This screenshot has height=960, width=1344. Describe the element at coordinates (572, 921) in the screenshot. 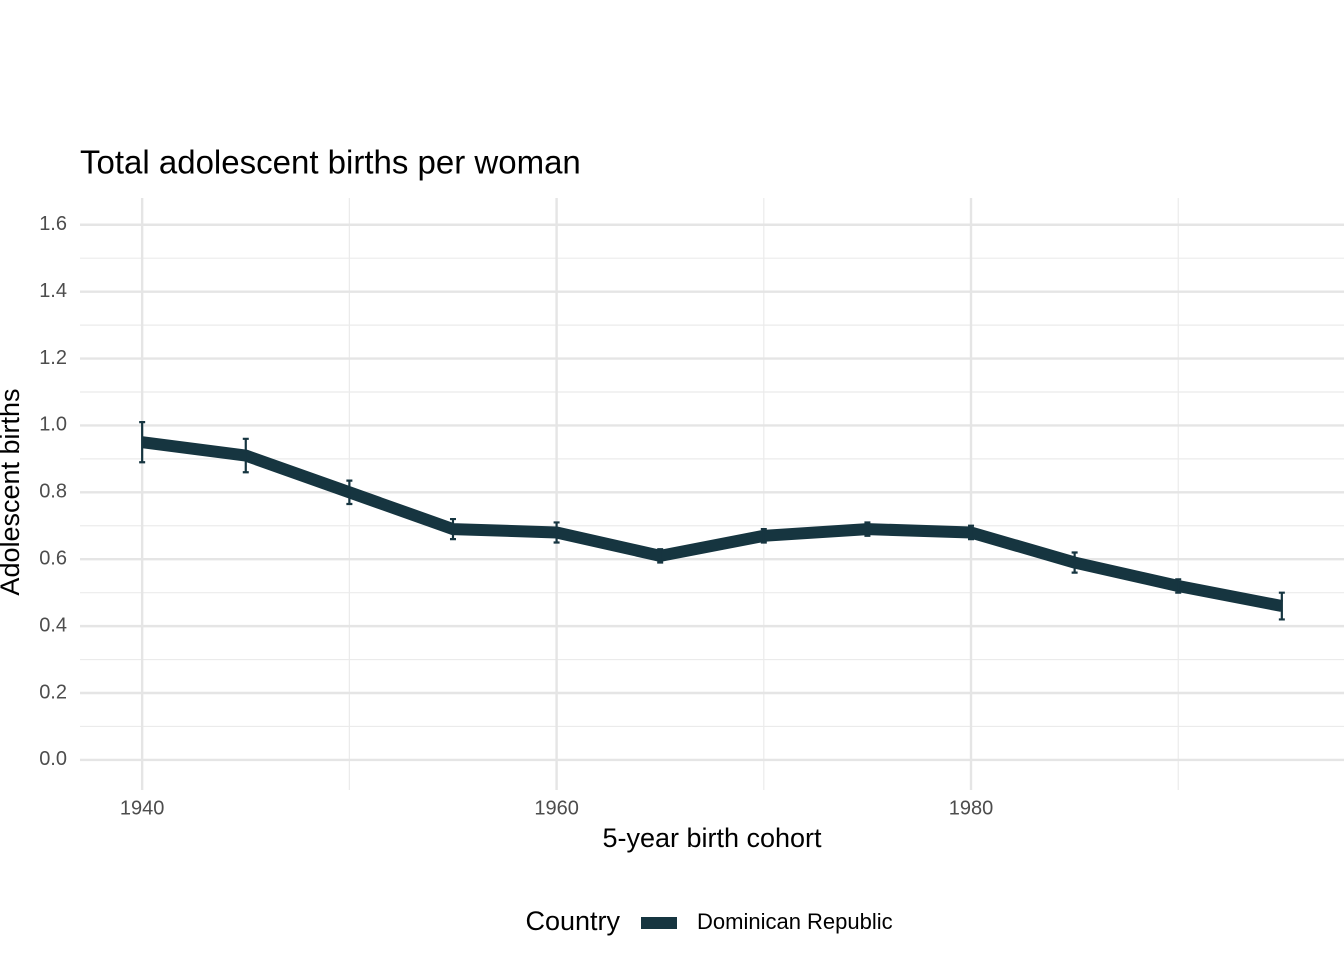

I see `legend-title: Country` at that location.